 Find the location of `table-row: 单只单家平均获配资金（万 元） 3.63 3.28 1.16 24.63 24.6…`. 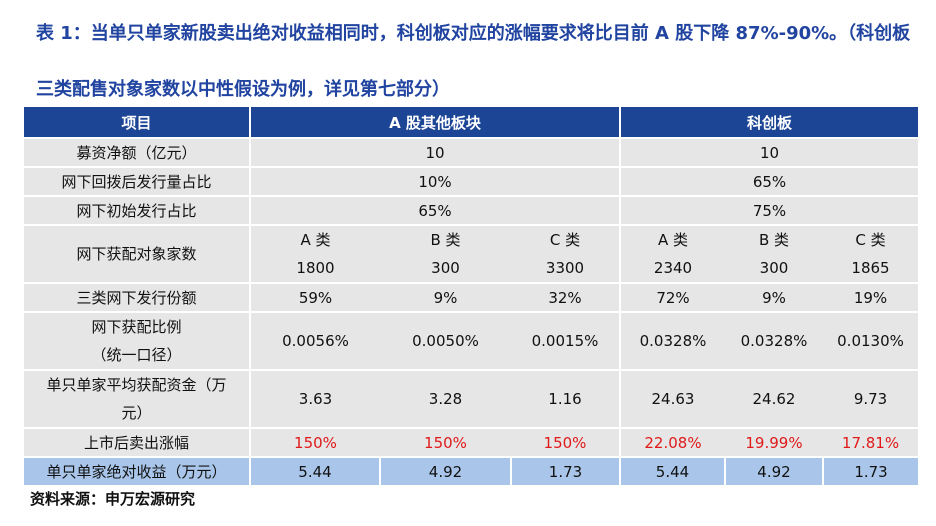

table-row: 单只单家平均获配资金（万 元） 3.63 3.28 1.16 24.63 24.6… is located at coordinates (471, 398).